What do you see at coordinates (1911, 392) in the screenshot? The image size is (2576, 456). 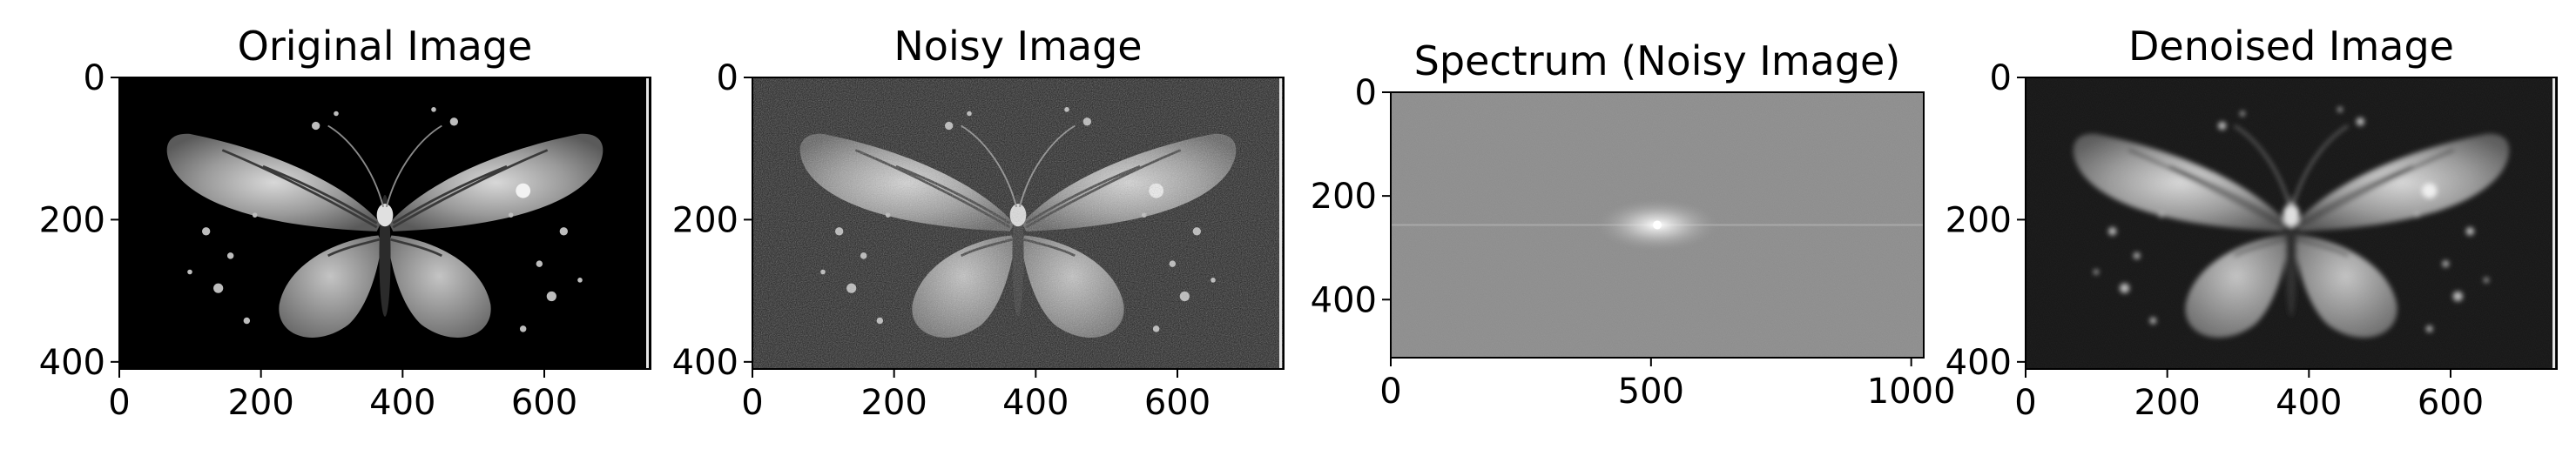 I see `spectrum-noisy-image-xtick-label: 1000` at bounding box center [1911, 392].